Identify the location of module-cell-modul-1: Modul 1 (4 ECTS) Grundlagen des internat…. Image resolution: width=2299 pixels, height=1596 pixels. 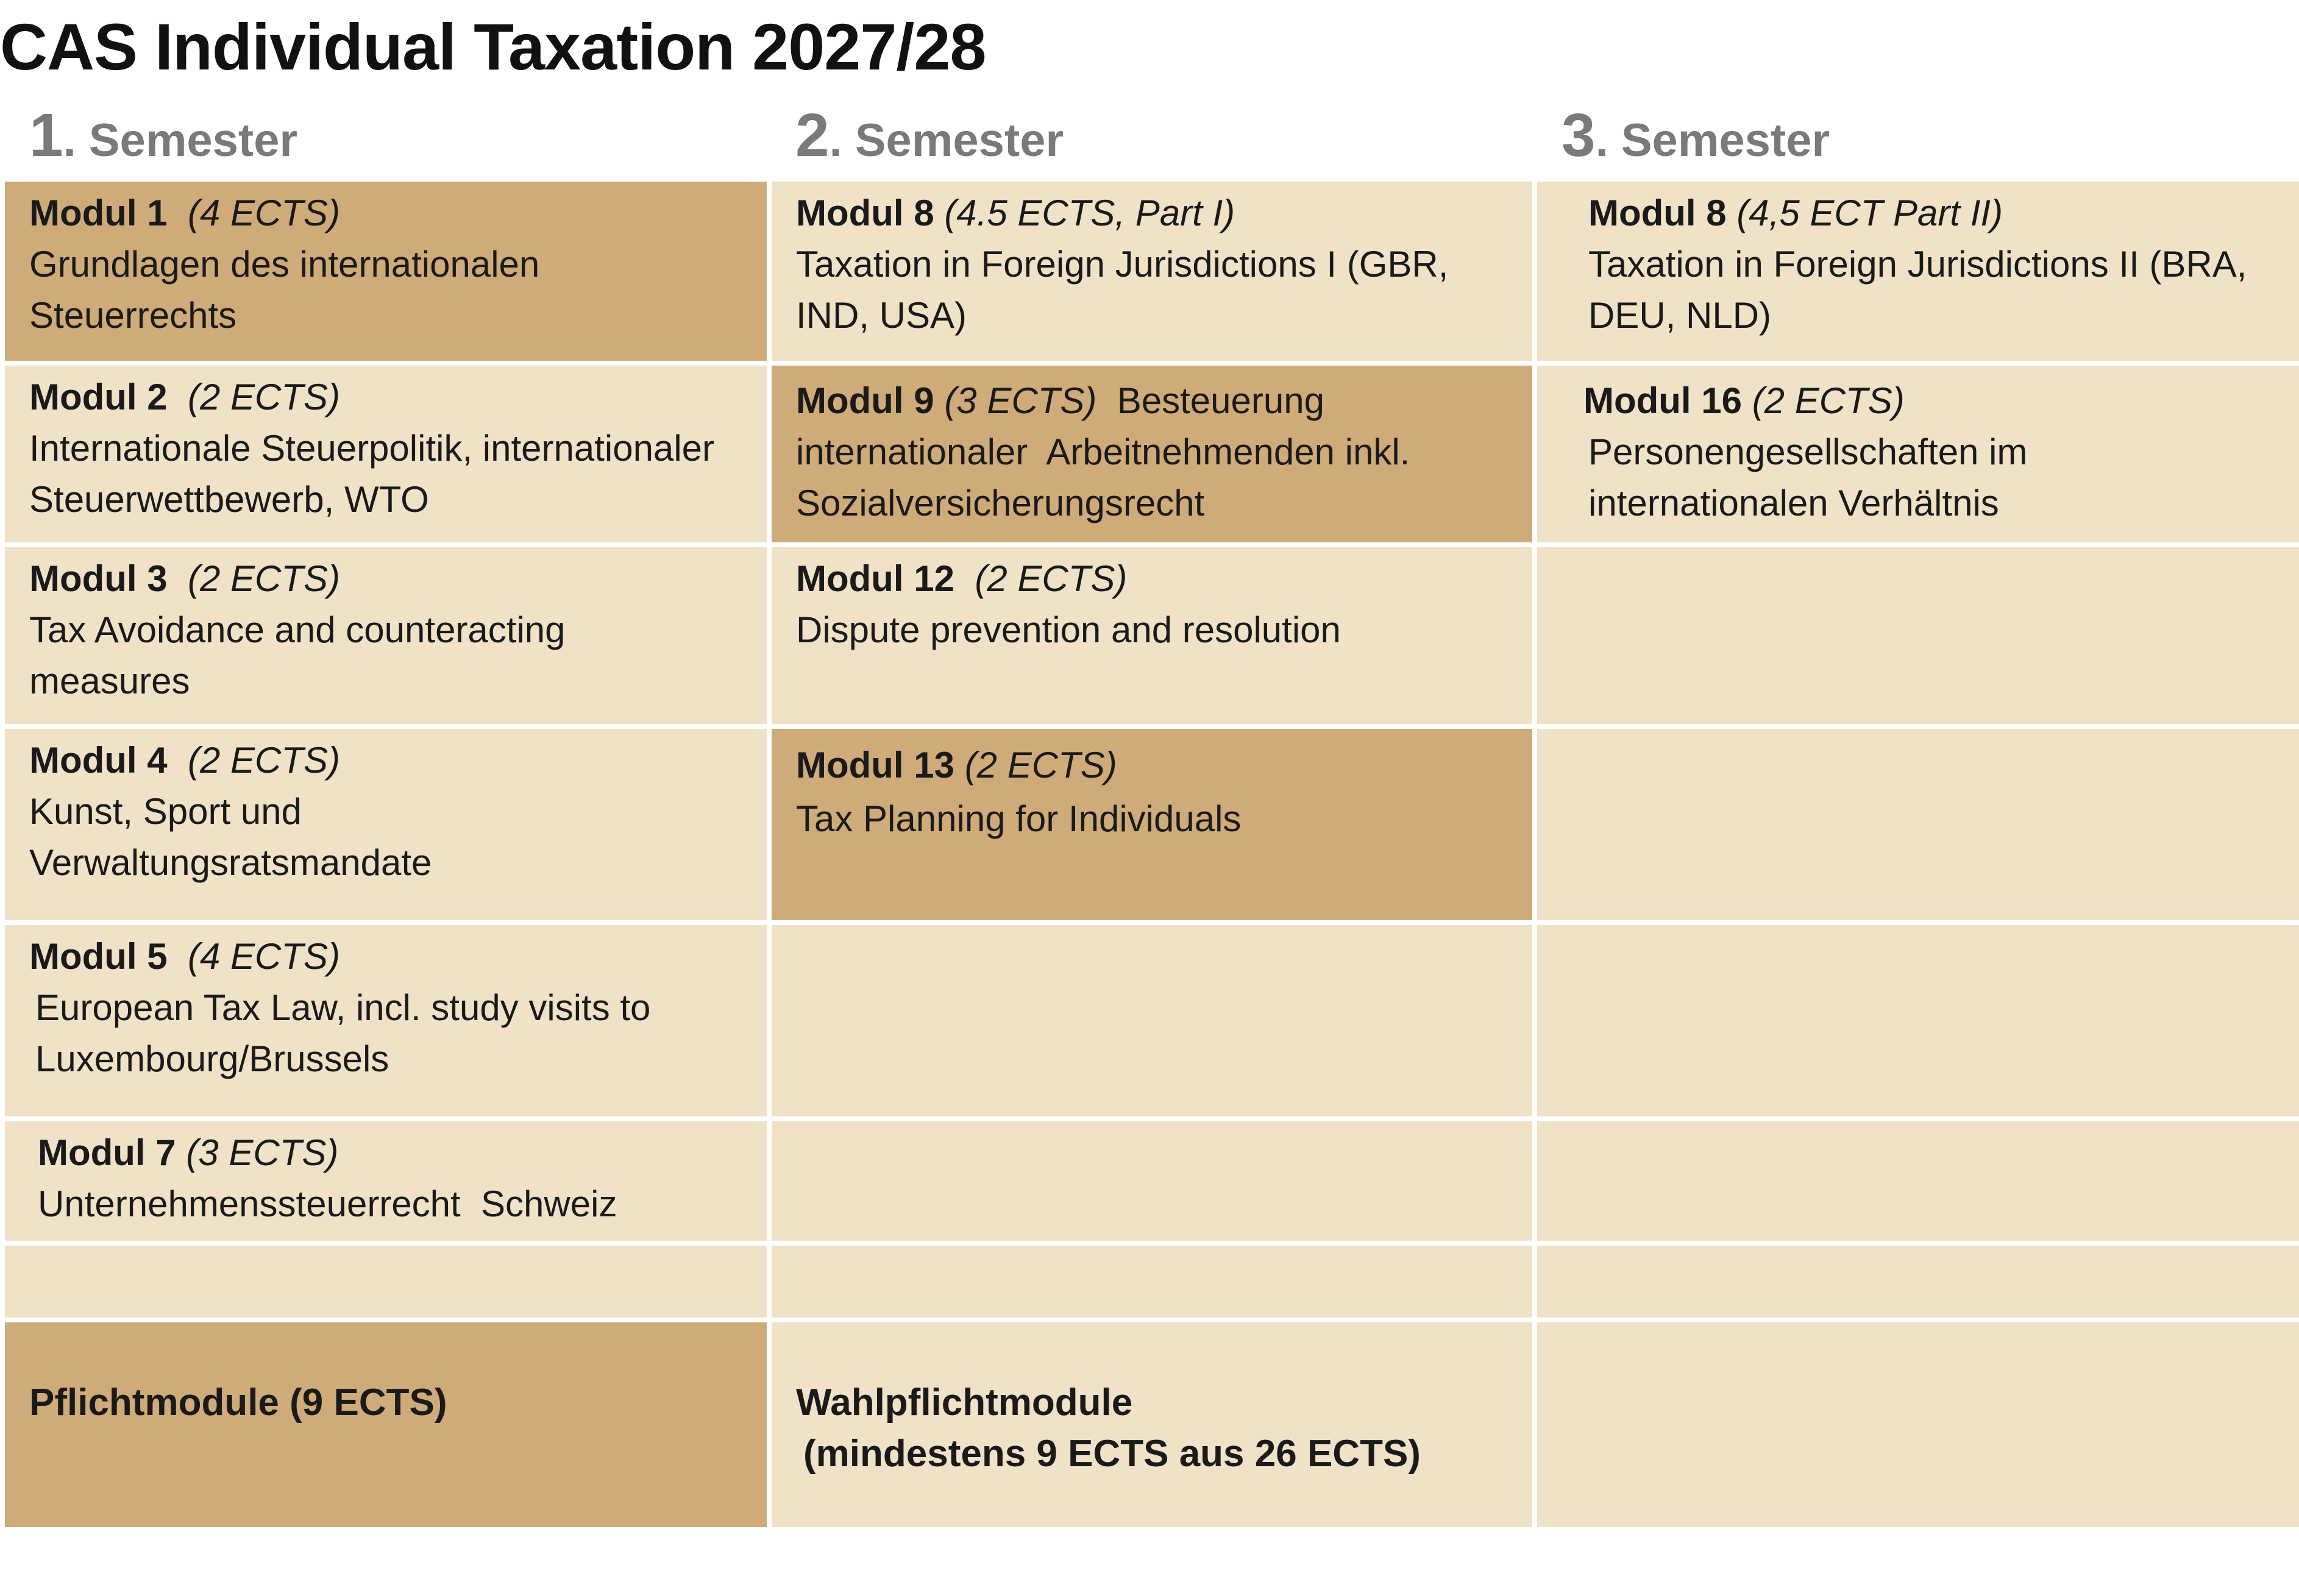
(386, 271).